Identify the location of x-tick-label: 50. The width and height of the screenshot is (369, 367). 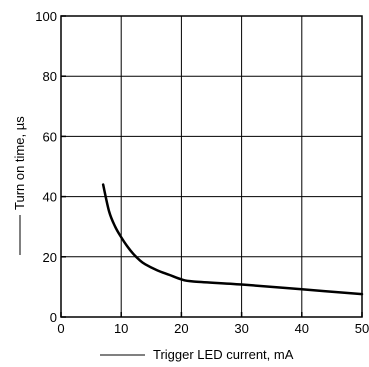
(362, 328).